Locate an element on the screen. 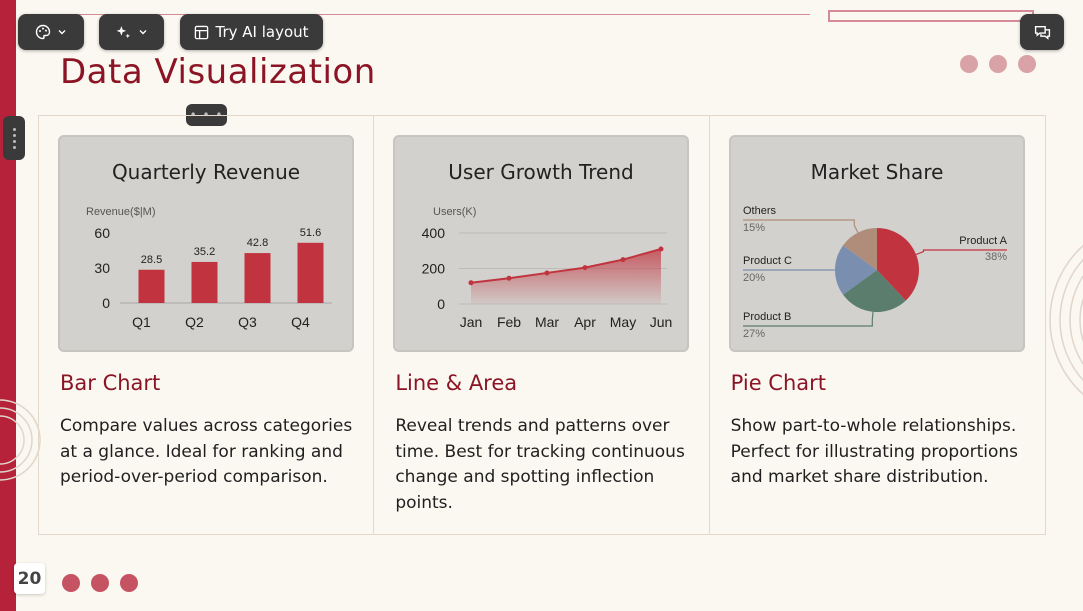 The image size is (1083, 611). chart-y-label: Revenue($|M) is located at coordinates (121, 212).